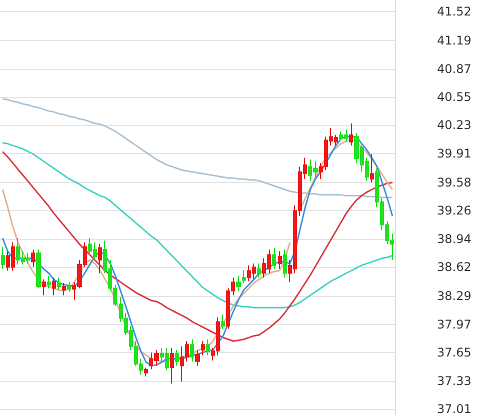 This screenshot has width=500, height=415. What do you see at coordinates (454, 153) in the screenshot?
I see `y-tick-label: 39.91` at bounding box center [454, 153].